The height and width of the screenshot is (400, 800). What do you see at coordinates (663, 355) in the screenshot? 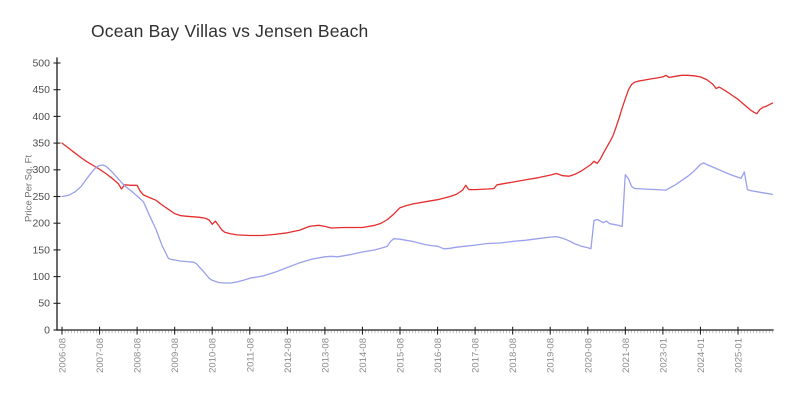
I see `x-tick-label: 2023-01` at bounding box center [663, 355].